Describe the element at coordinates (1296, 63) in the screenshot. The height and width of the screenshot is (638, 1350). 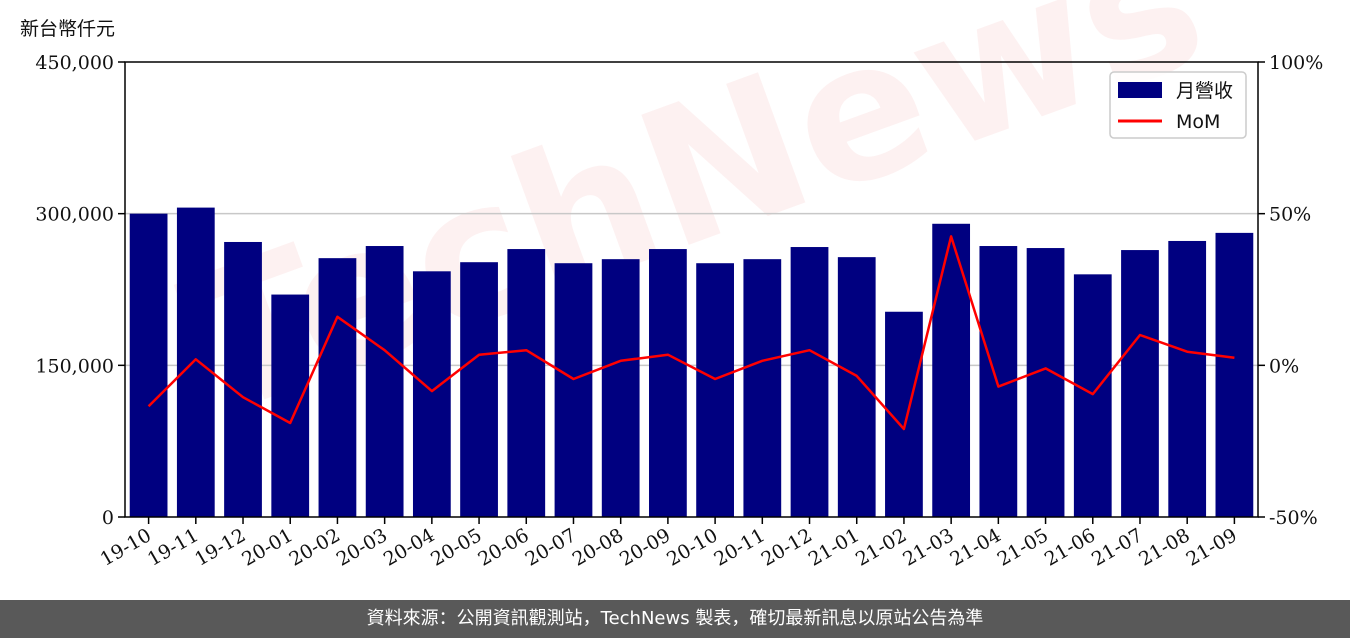
I see `y-right-tick-label: 100%` at that location.